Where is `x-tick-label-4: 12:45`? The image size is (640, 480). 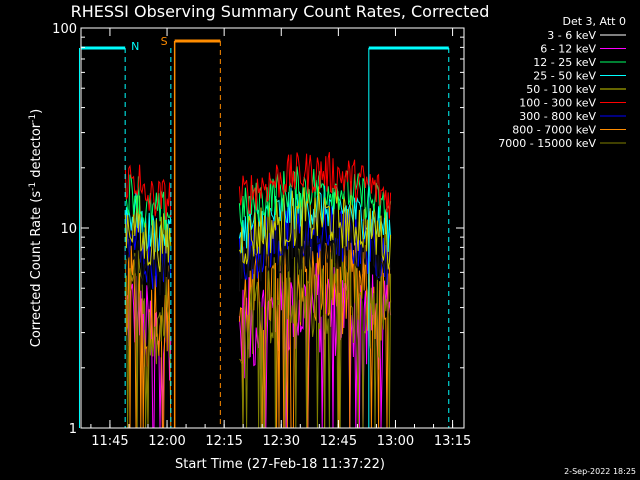
x-tick-label-4: 12:45 is located at coordinates (338, 441).